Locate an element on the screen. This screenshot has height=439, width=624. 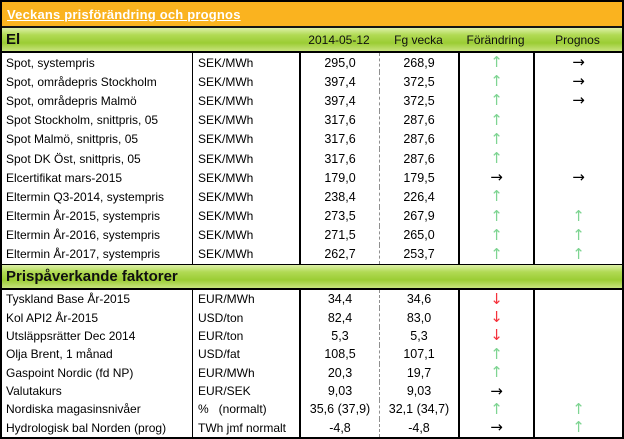
current-value: 5,3 is located at coordinates (339, 336).